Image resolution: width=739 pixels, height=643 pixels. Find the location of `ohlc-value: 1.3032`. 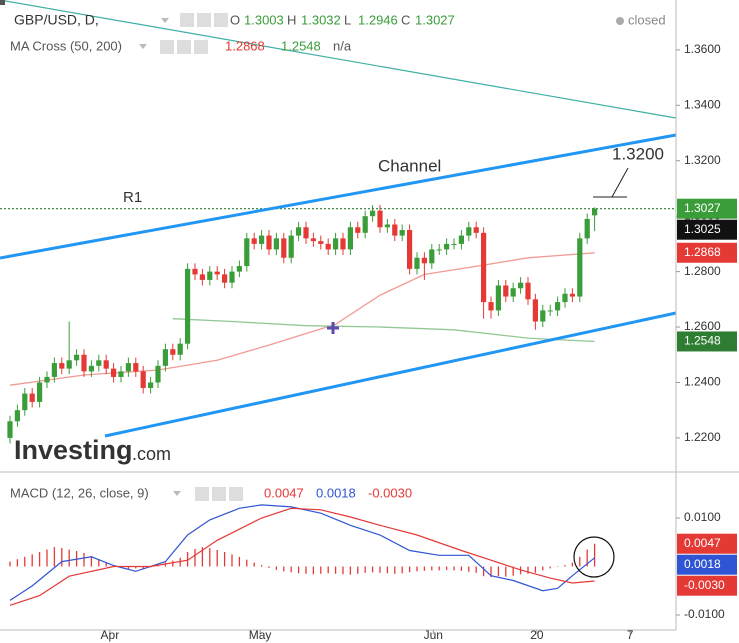

ohlc-value: 1.3032 is located at coordinates (321, 19).